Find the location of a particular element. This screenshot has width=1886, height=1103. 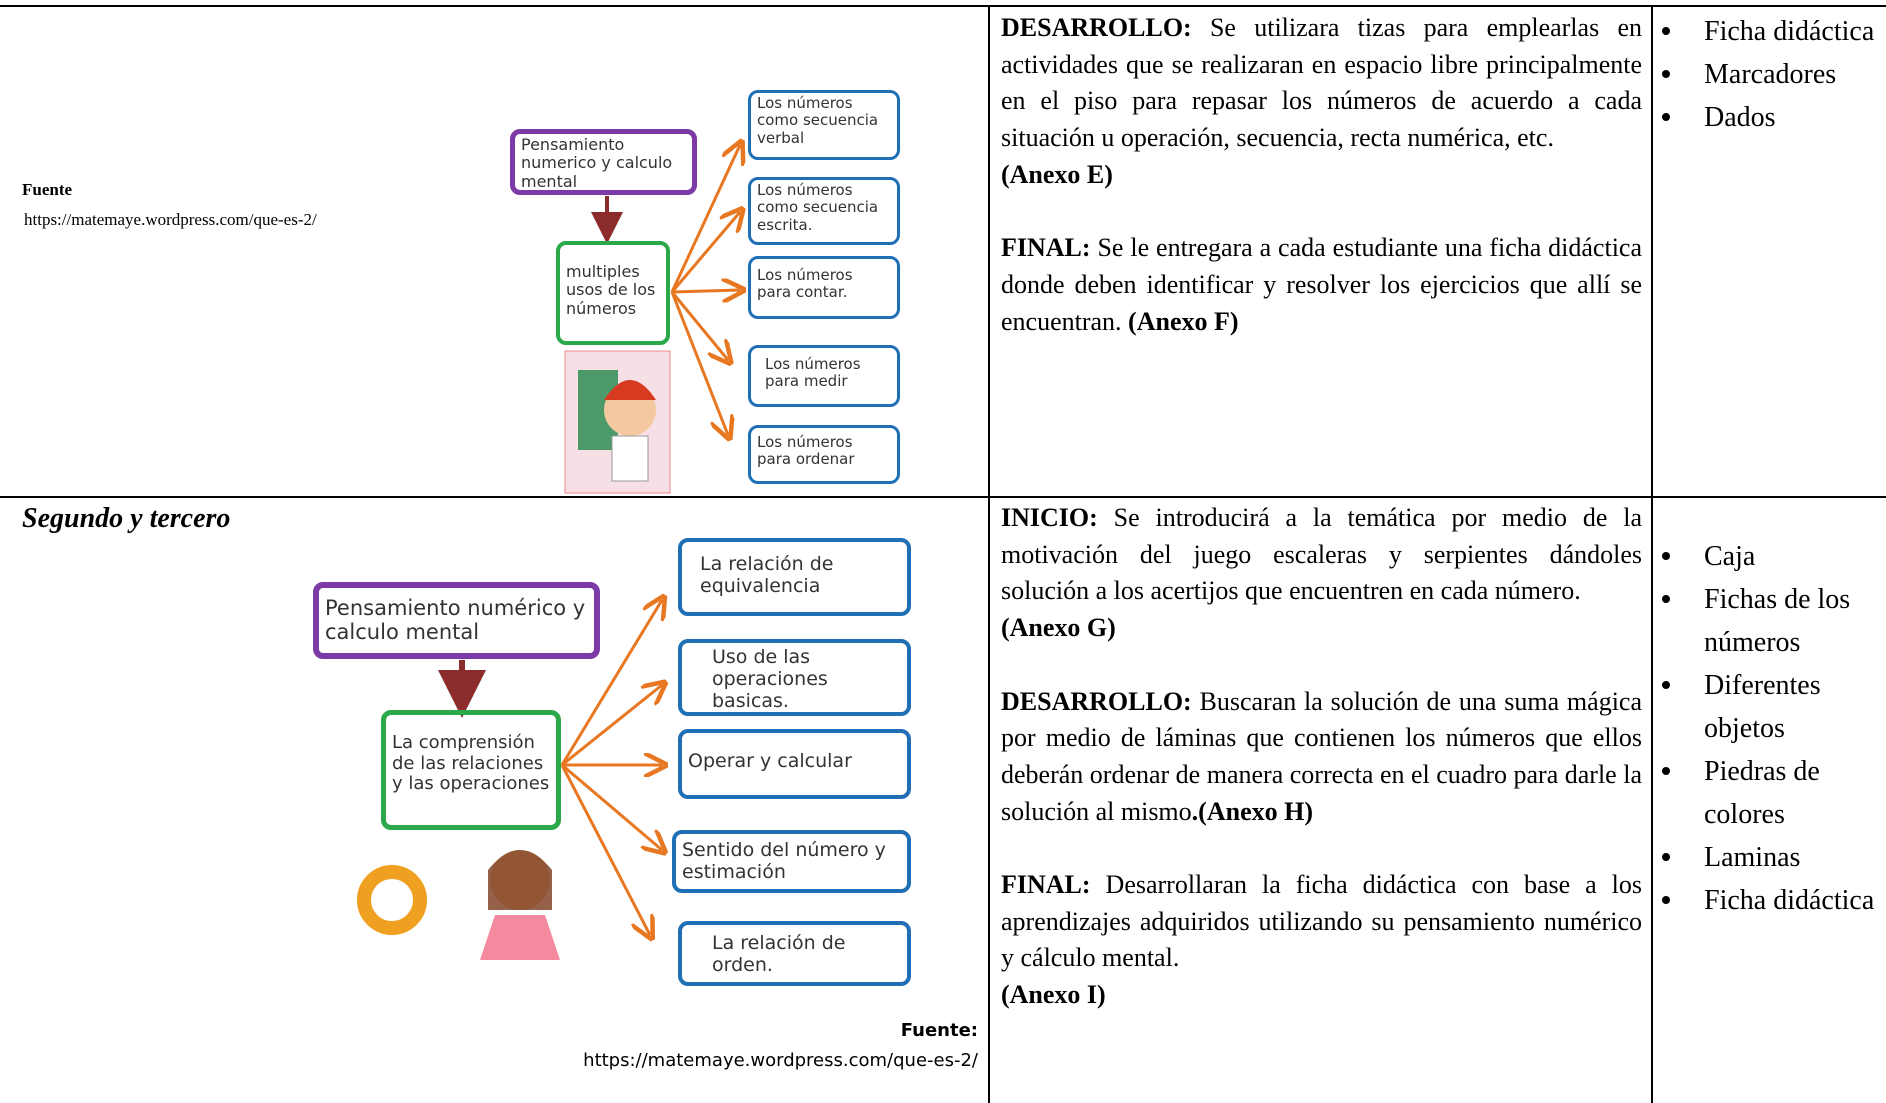

source-label: Fuente is located at coordinates (47, 189).